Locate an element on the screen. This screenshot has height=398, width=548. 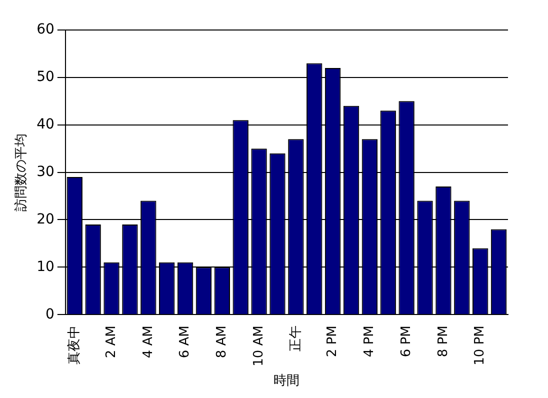
x-tick-label: 正午 is located at coordinates (296, 339).